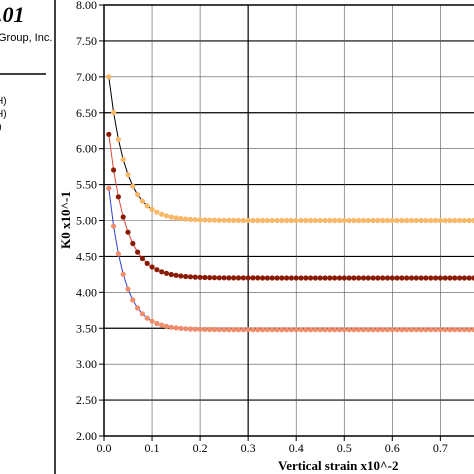 This screenshot has width=474, height=474. Describe the element at coordinates (86, 328) in the screenshot. I see `y-tick-label: 3.50` at that location.